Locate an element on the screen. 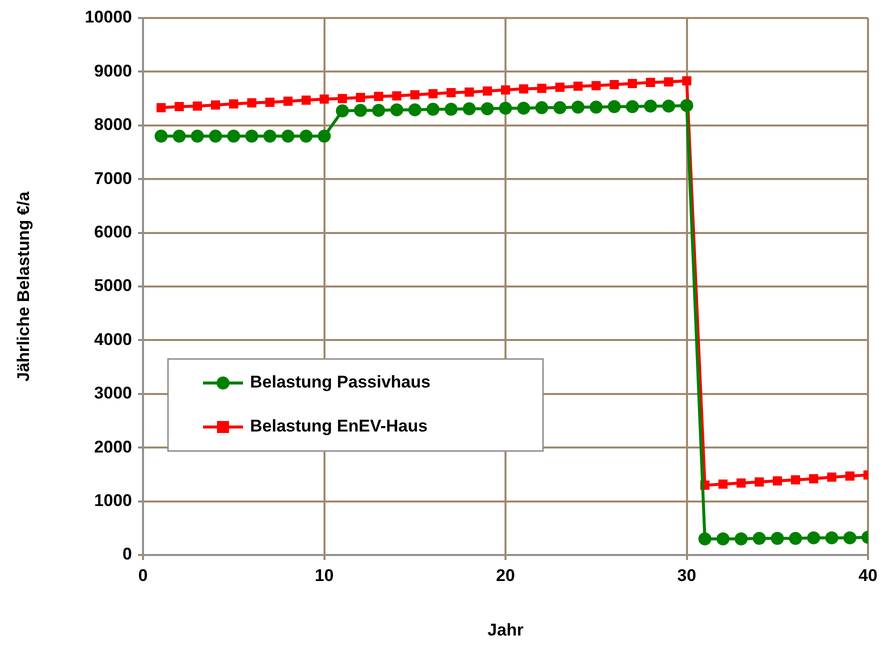  x-tick-label: 10 is located at coordinates (324, 575).